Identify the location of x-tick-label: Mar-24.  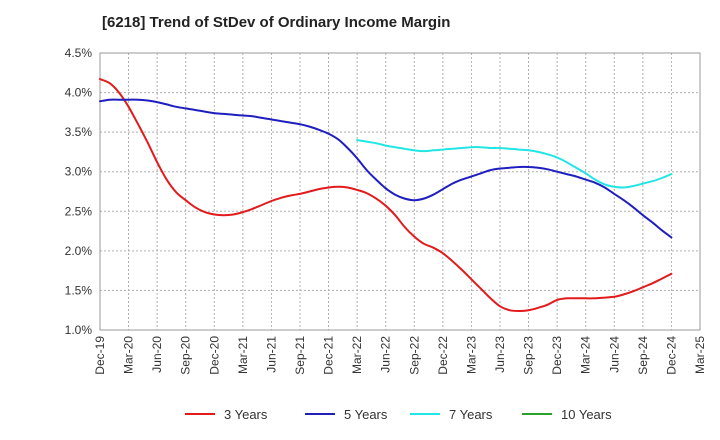
(586, 355).